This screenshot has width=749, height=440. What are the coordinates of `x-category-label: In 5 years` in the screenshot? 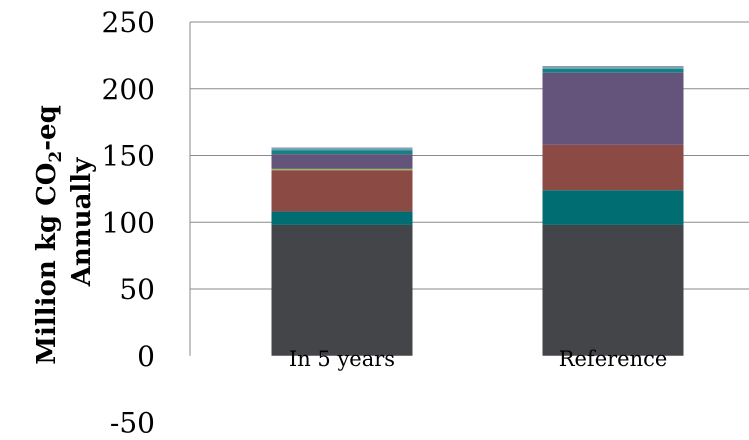 It's located at (342, 359).